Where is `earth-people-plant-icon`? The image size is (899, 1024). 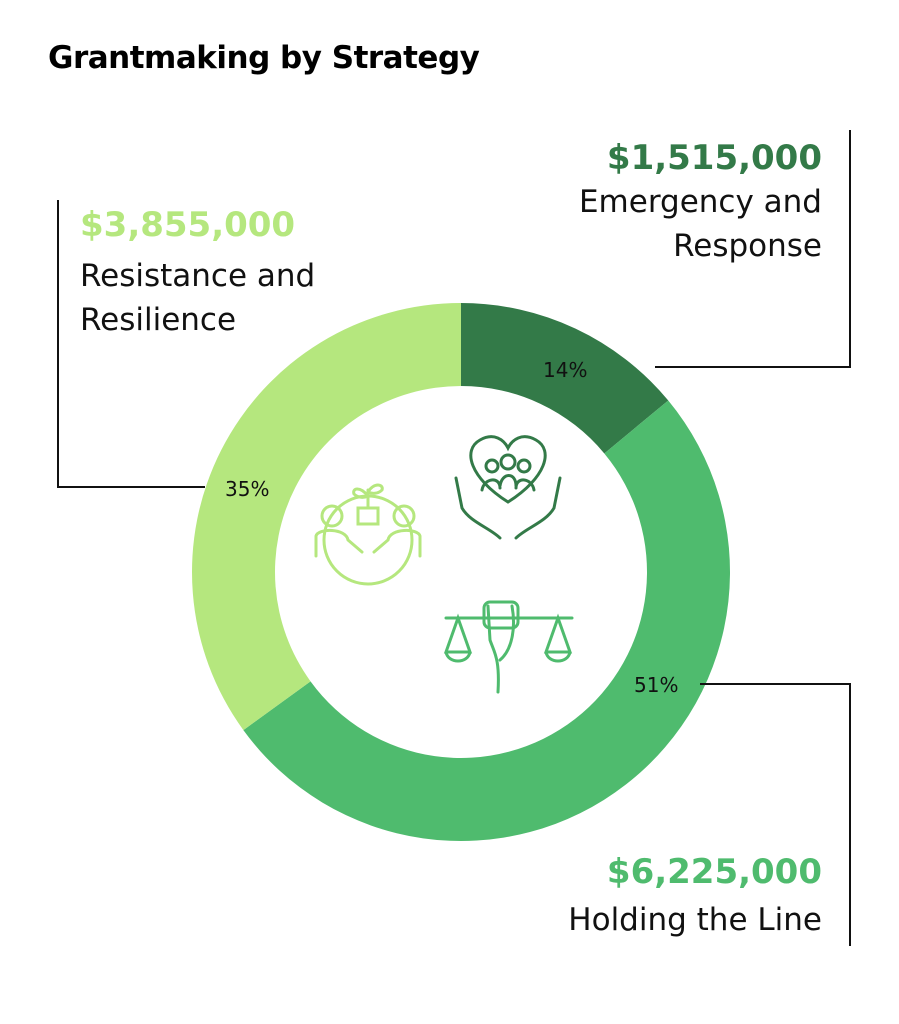 earth-people-plant-icon is located at coordinates (368, 534).